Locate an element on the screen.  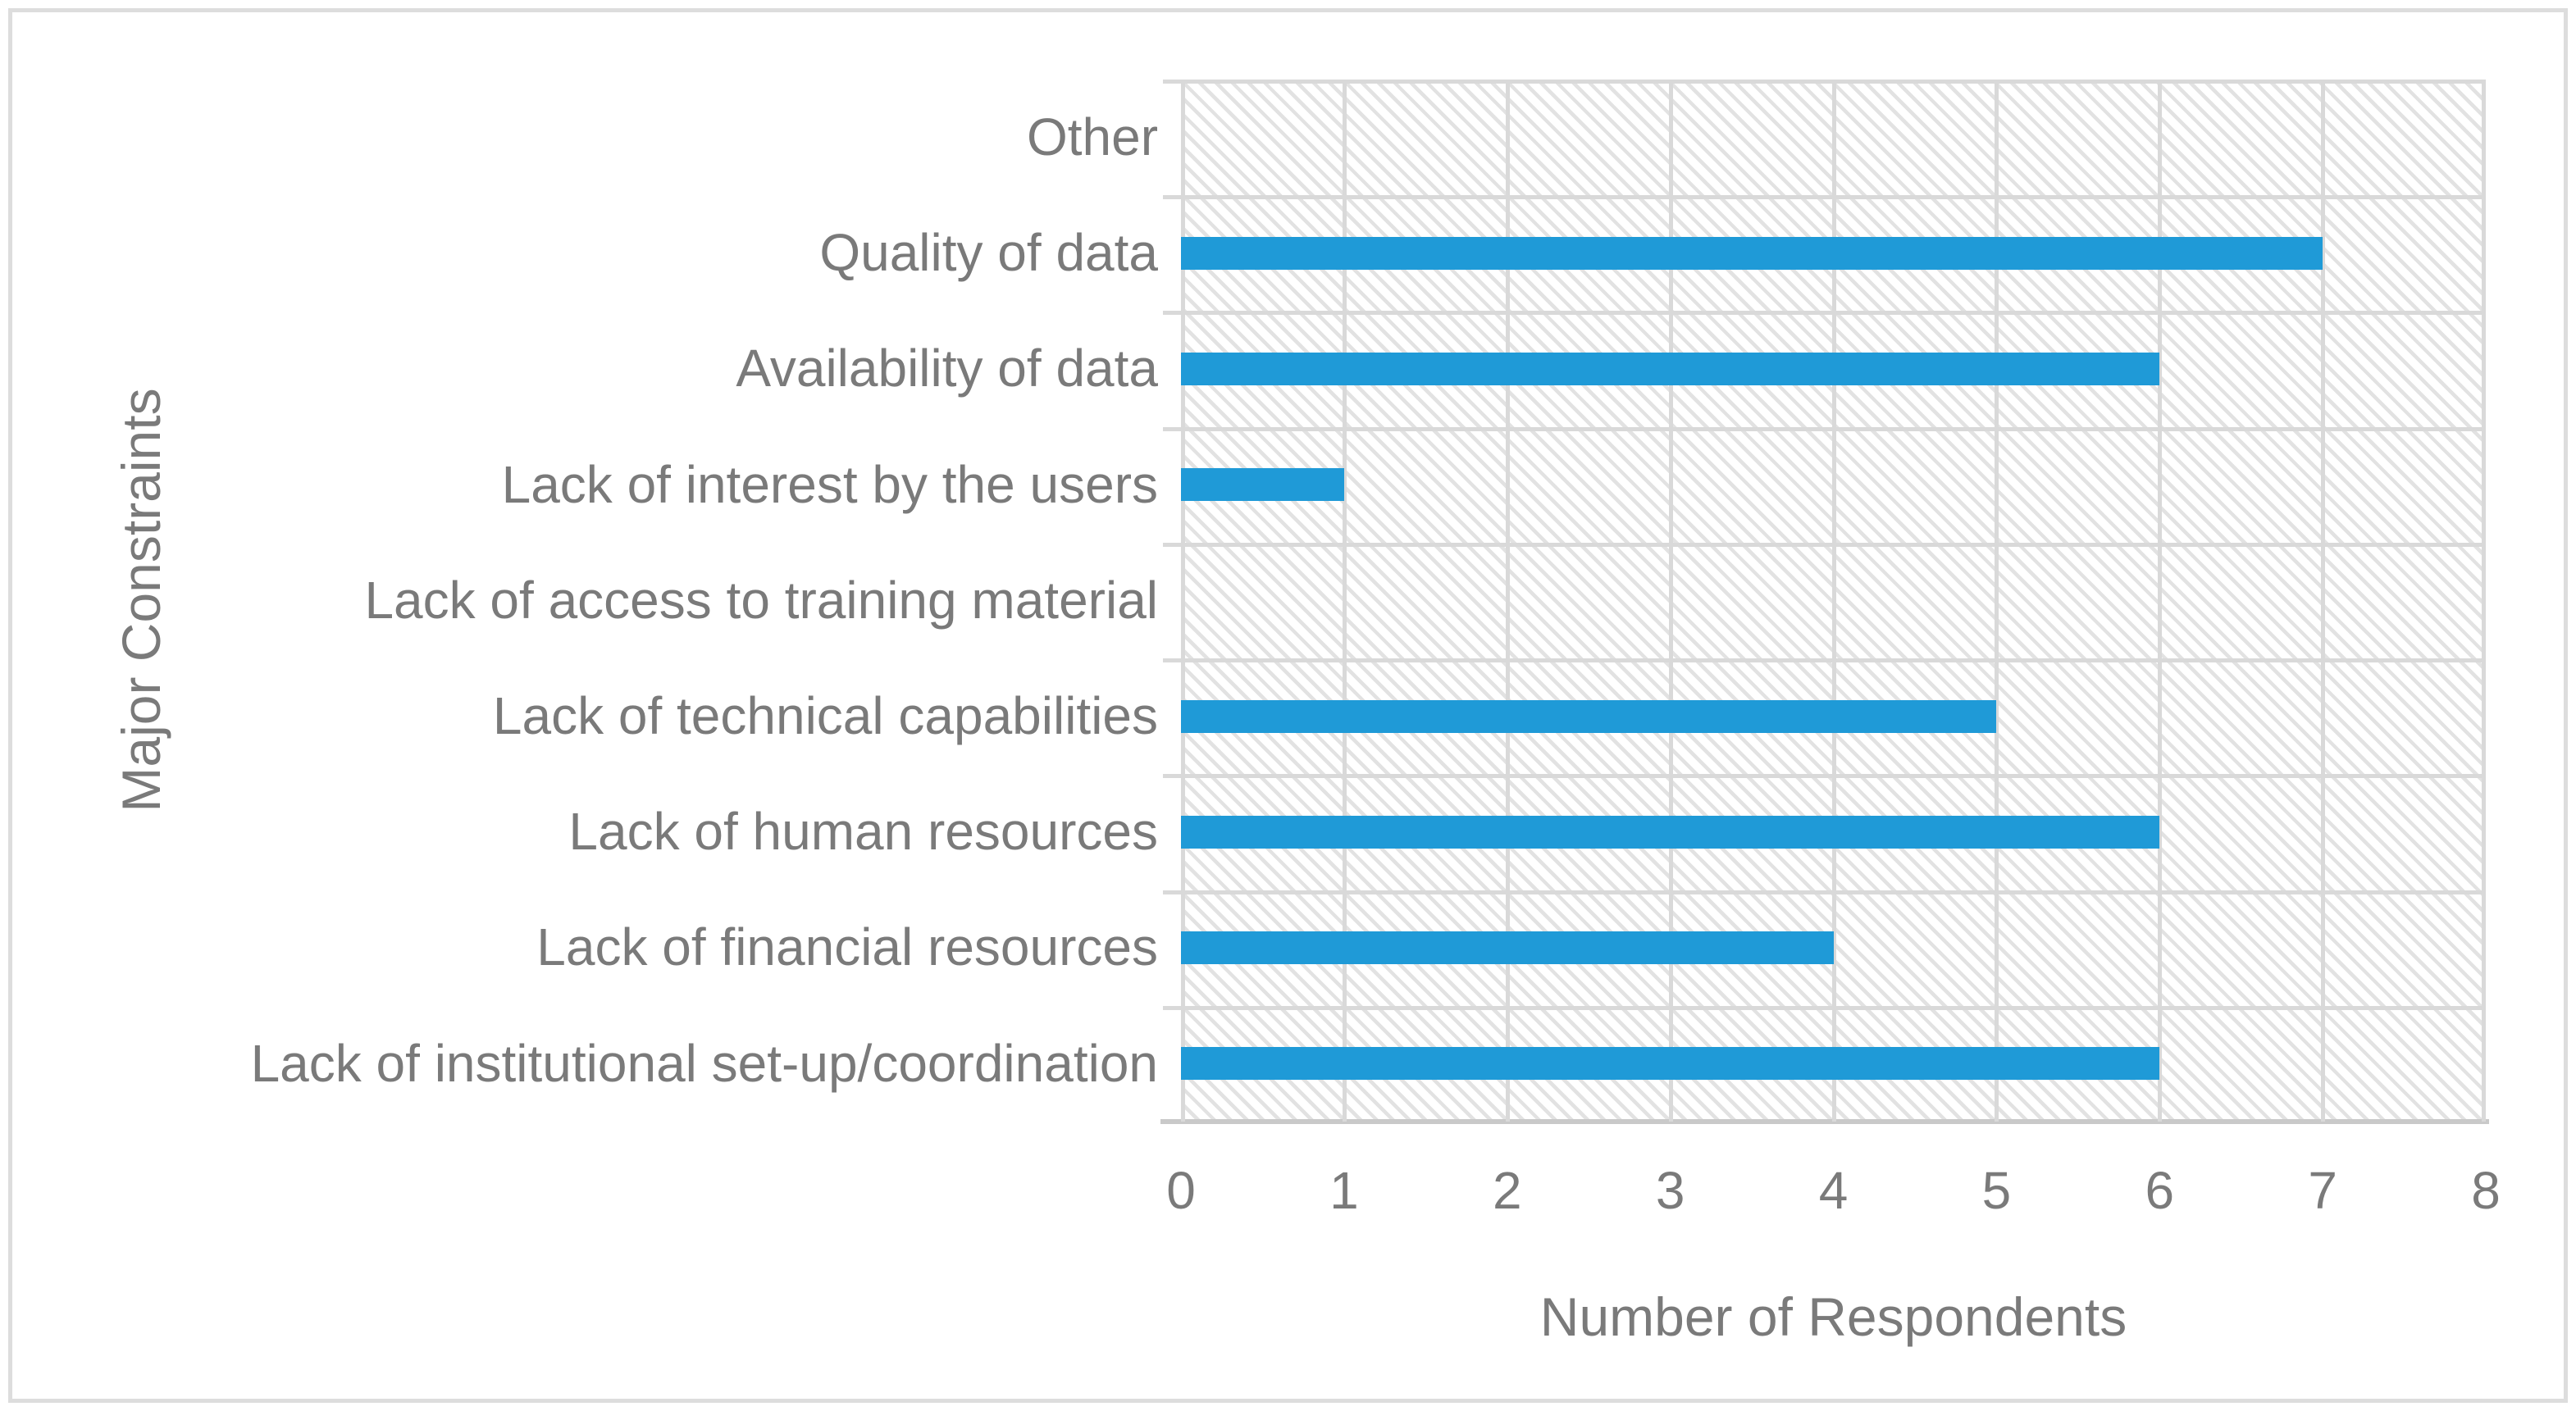
category-label: Availability of data is located at coordinates (947, 368).